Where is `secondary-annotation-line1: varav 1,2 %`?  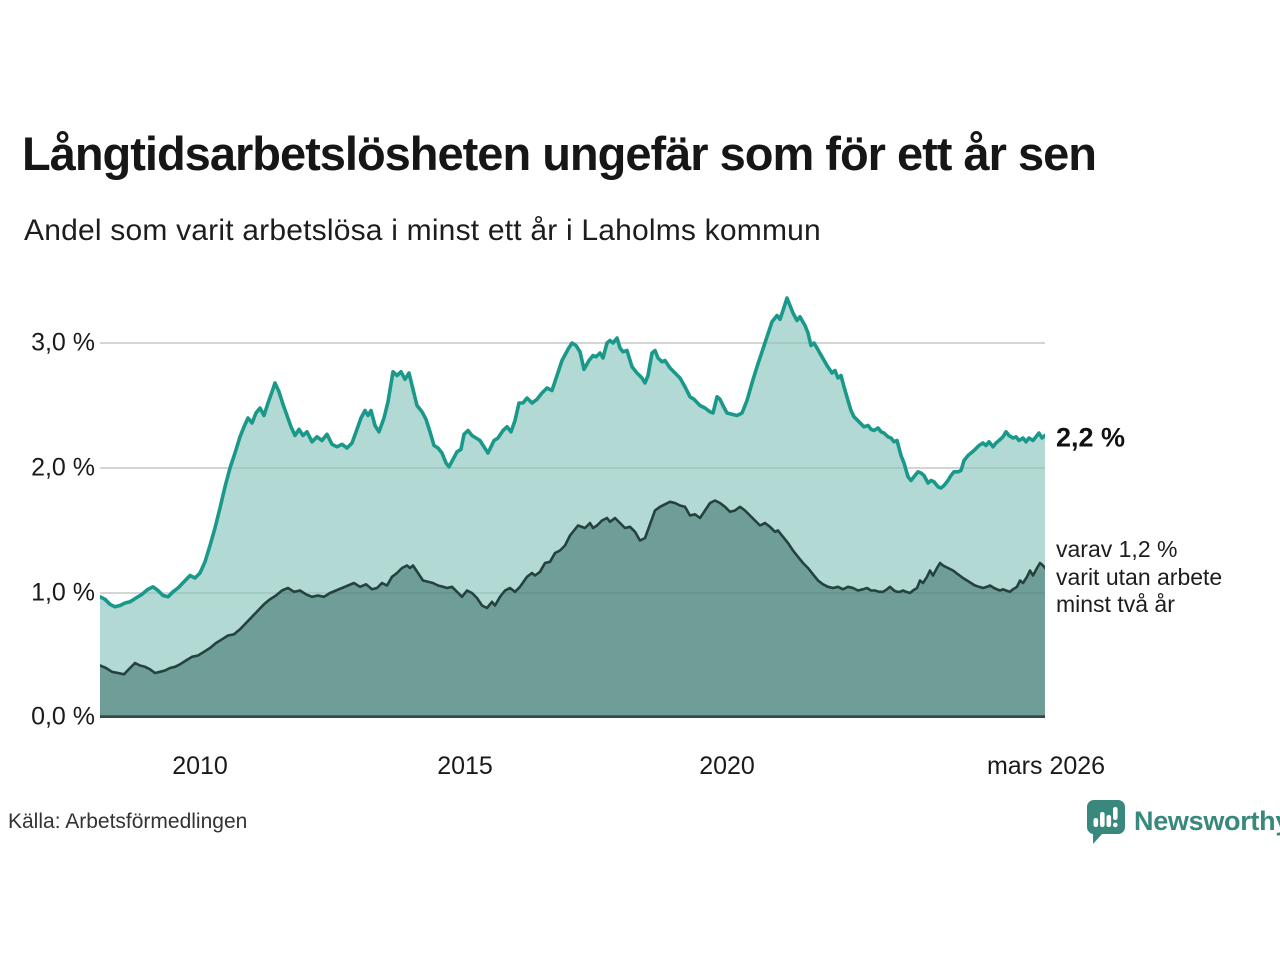
secondary-annotation-line1: varav 1,2 % is located at coordinates (1117, 549).